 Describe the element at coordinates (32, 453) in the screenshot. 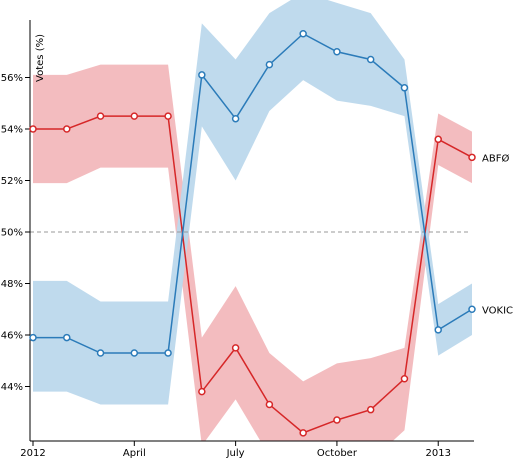

I see `x-tick-label-2012: 2012` at that location.